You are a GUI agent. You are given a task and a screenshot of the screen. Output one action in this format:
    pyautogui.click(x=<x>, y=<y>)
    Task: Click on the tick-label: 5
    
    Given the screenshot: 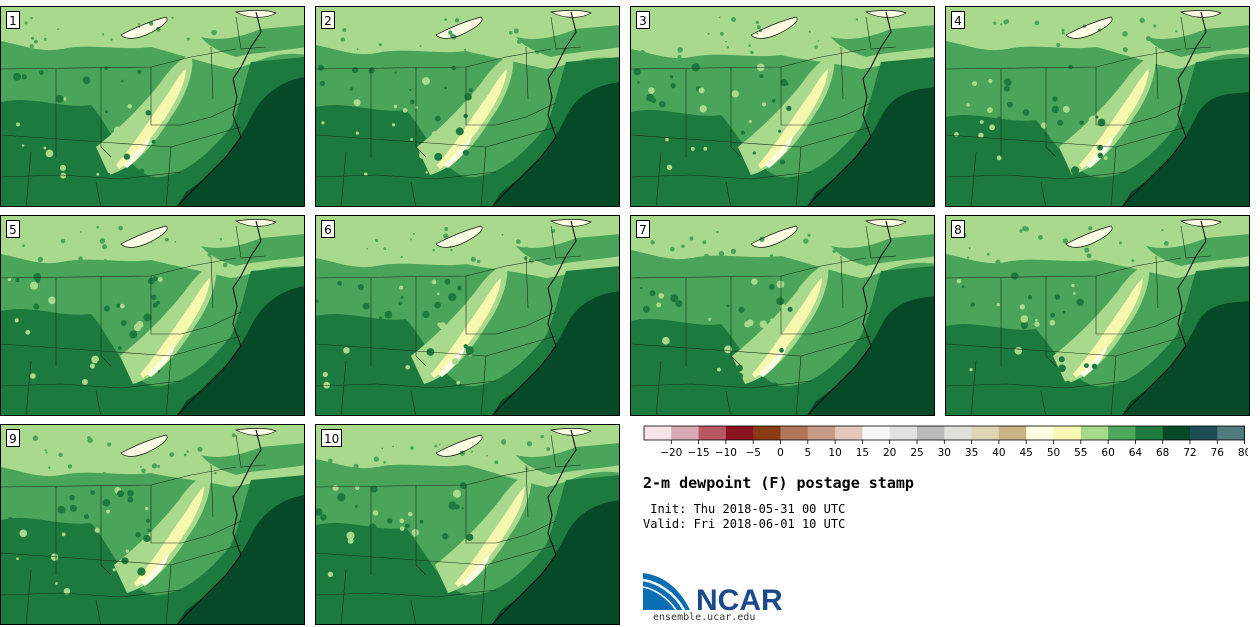 What is the action you would take?
    pyautogui.click(x=807, y=453)
    